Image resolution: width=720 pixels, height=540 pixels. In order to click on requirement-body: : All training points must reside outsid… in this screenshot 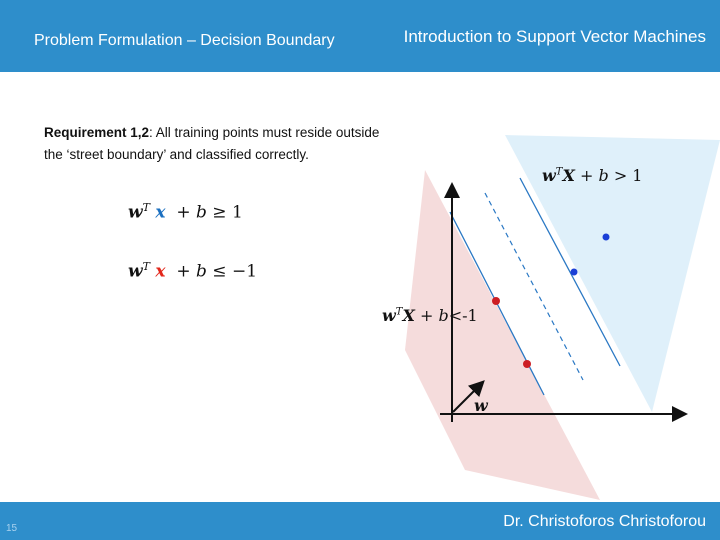, I will do `click(212, 143)`.